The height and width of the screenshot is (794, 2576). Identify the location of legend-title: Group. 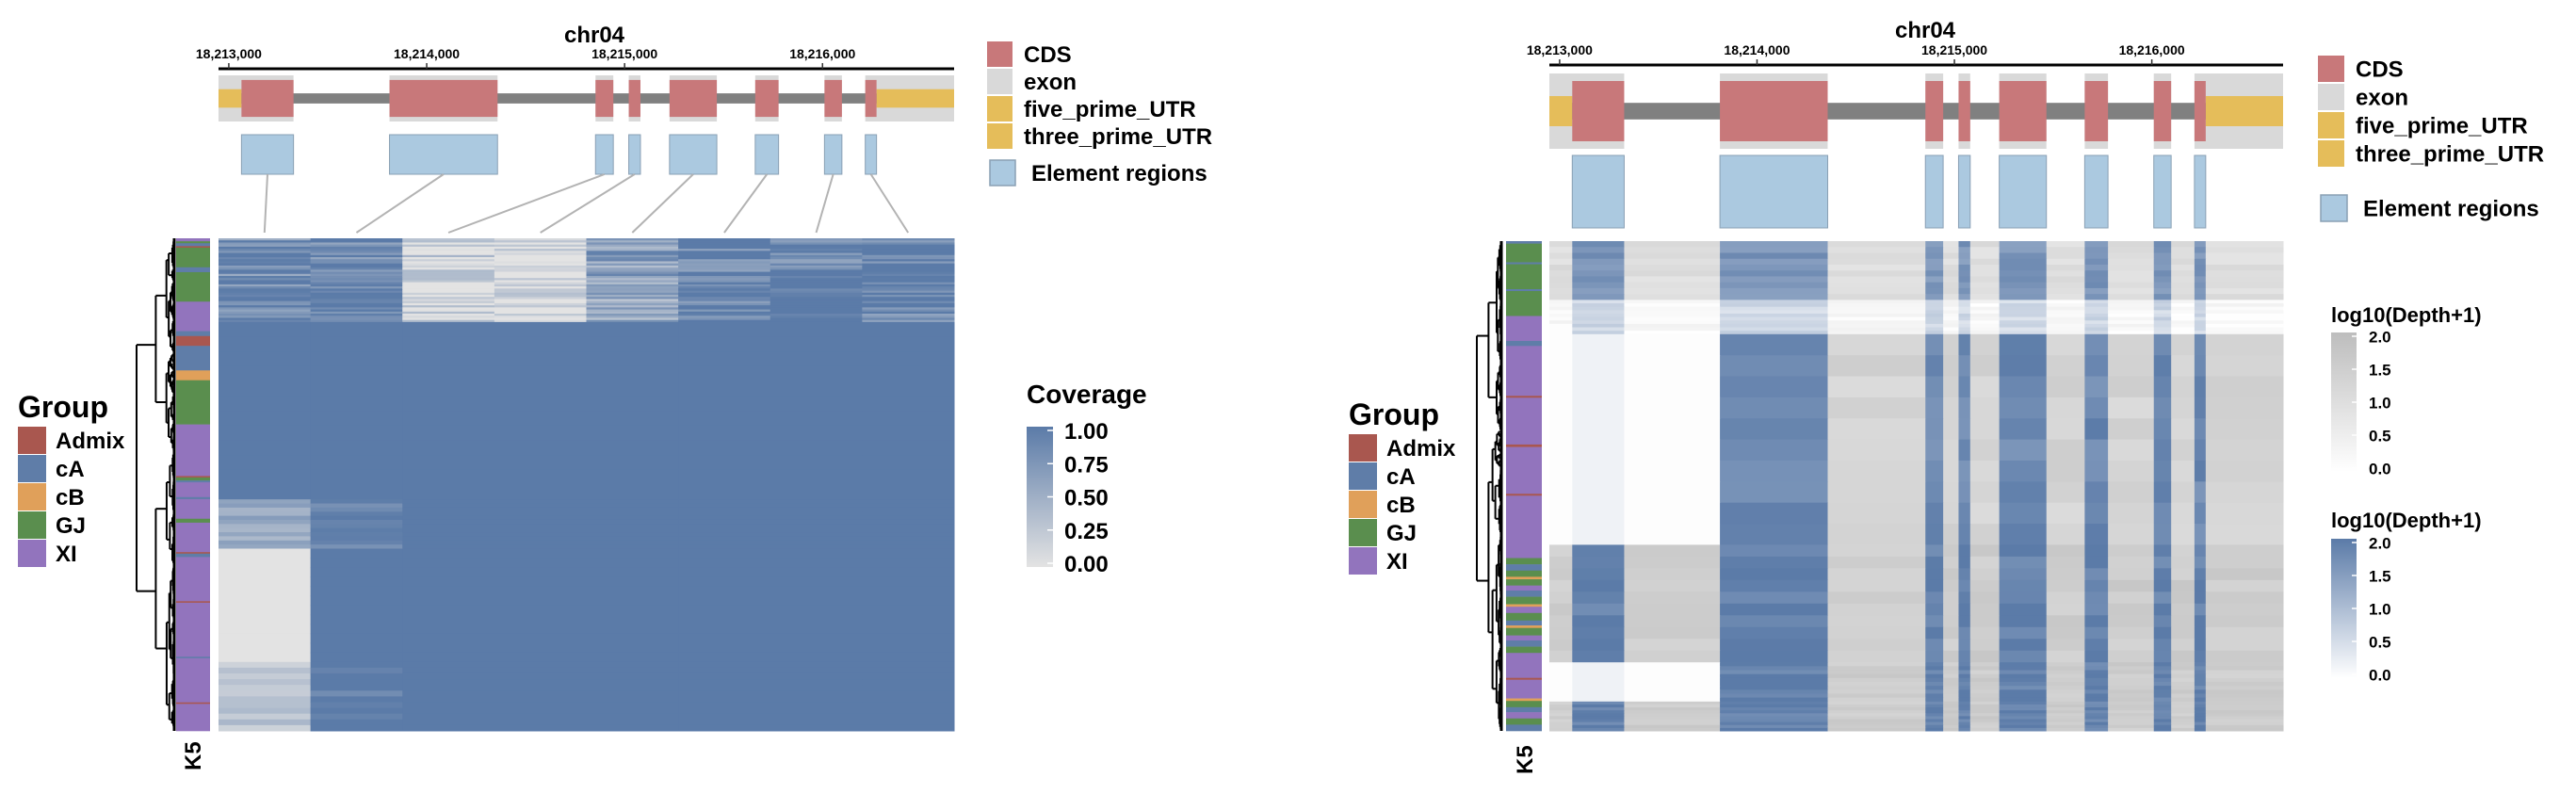
(63, 407).